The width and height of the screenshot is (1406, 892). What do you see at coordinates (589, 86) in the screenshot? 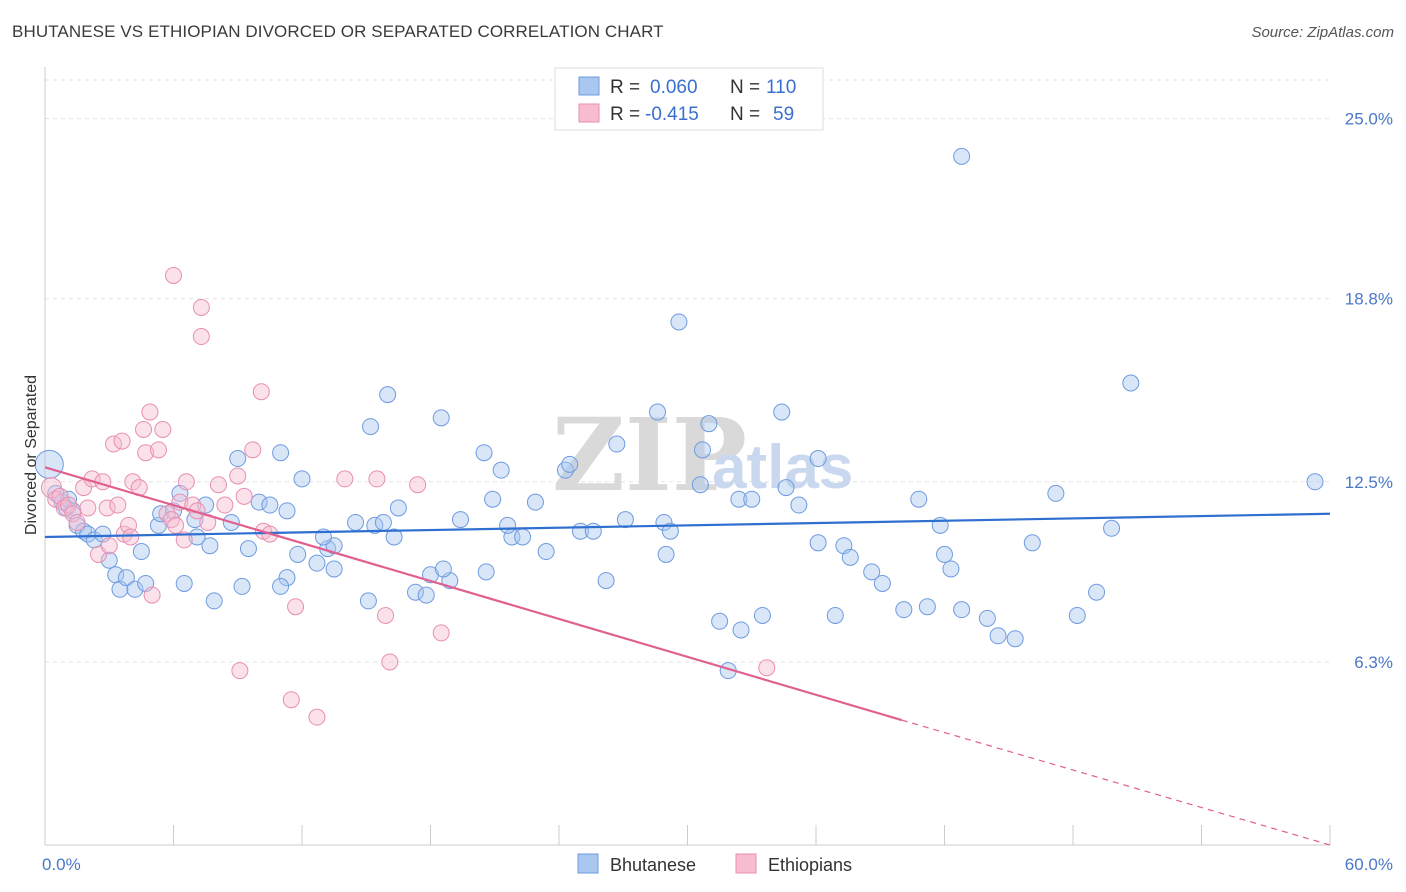
I see `legend-swatch-blue` at bounding box center [589, 86].